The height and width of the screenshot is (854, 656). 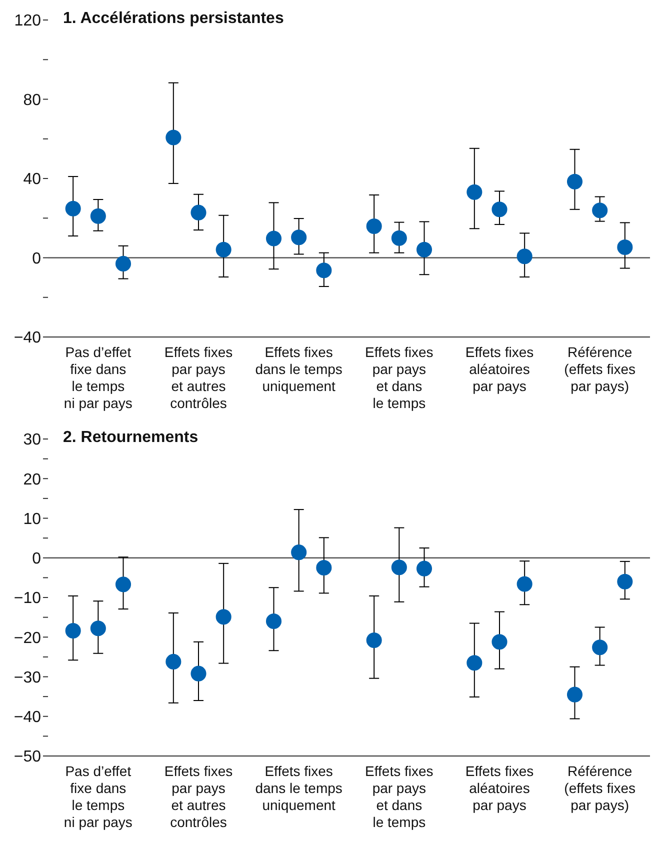 What do you see at coordinates (32, 440) in the screenshot?
I see `y-tick-label: 30` at bounding box center [32, 440].